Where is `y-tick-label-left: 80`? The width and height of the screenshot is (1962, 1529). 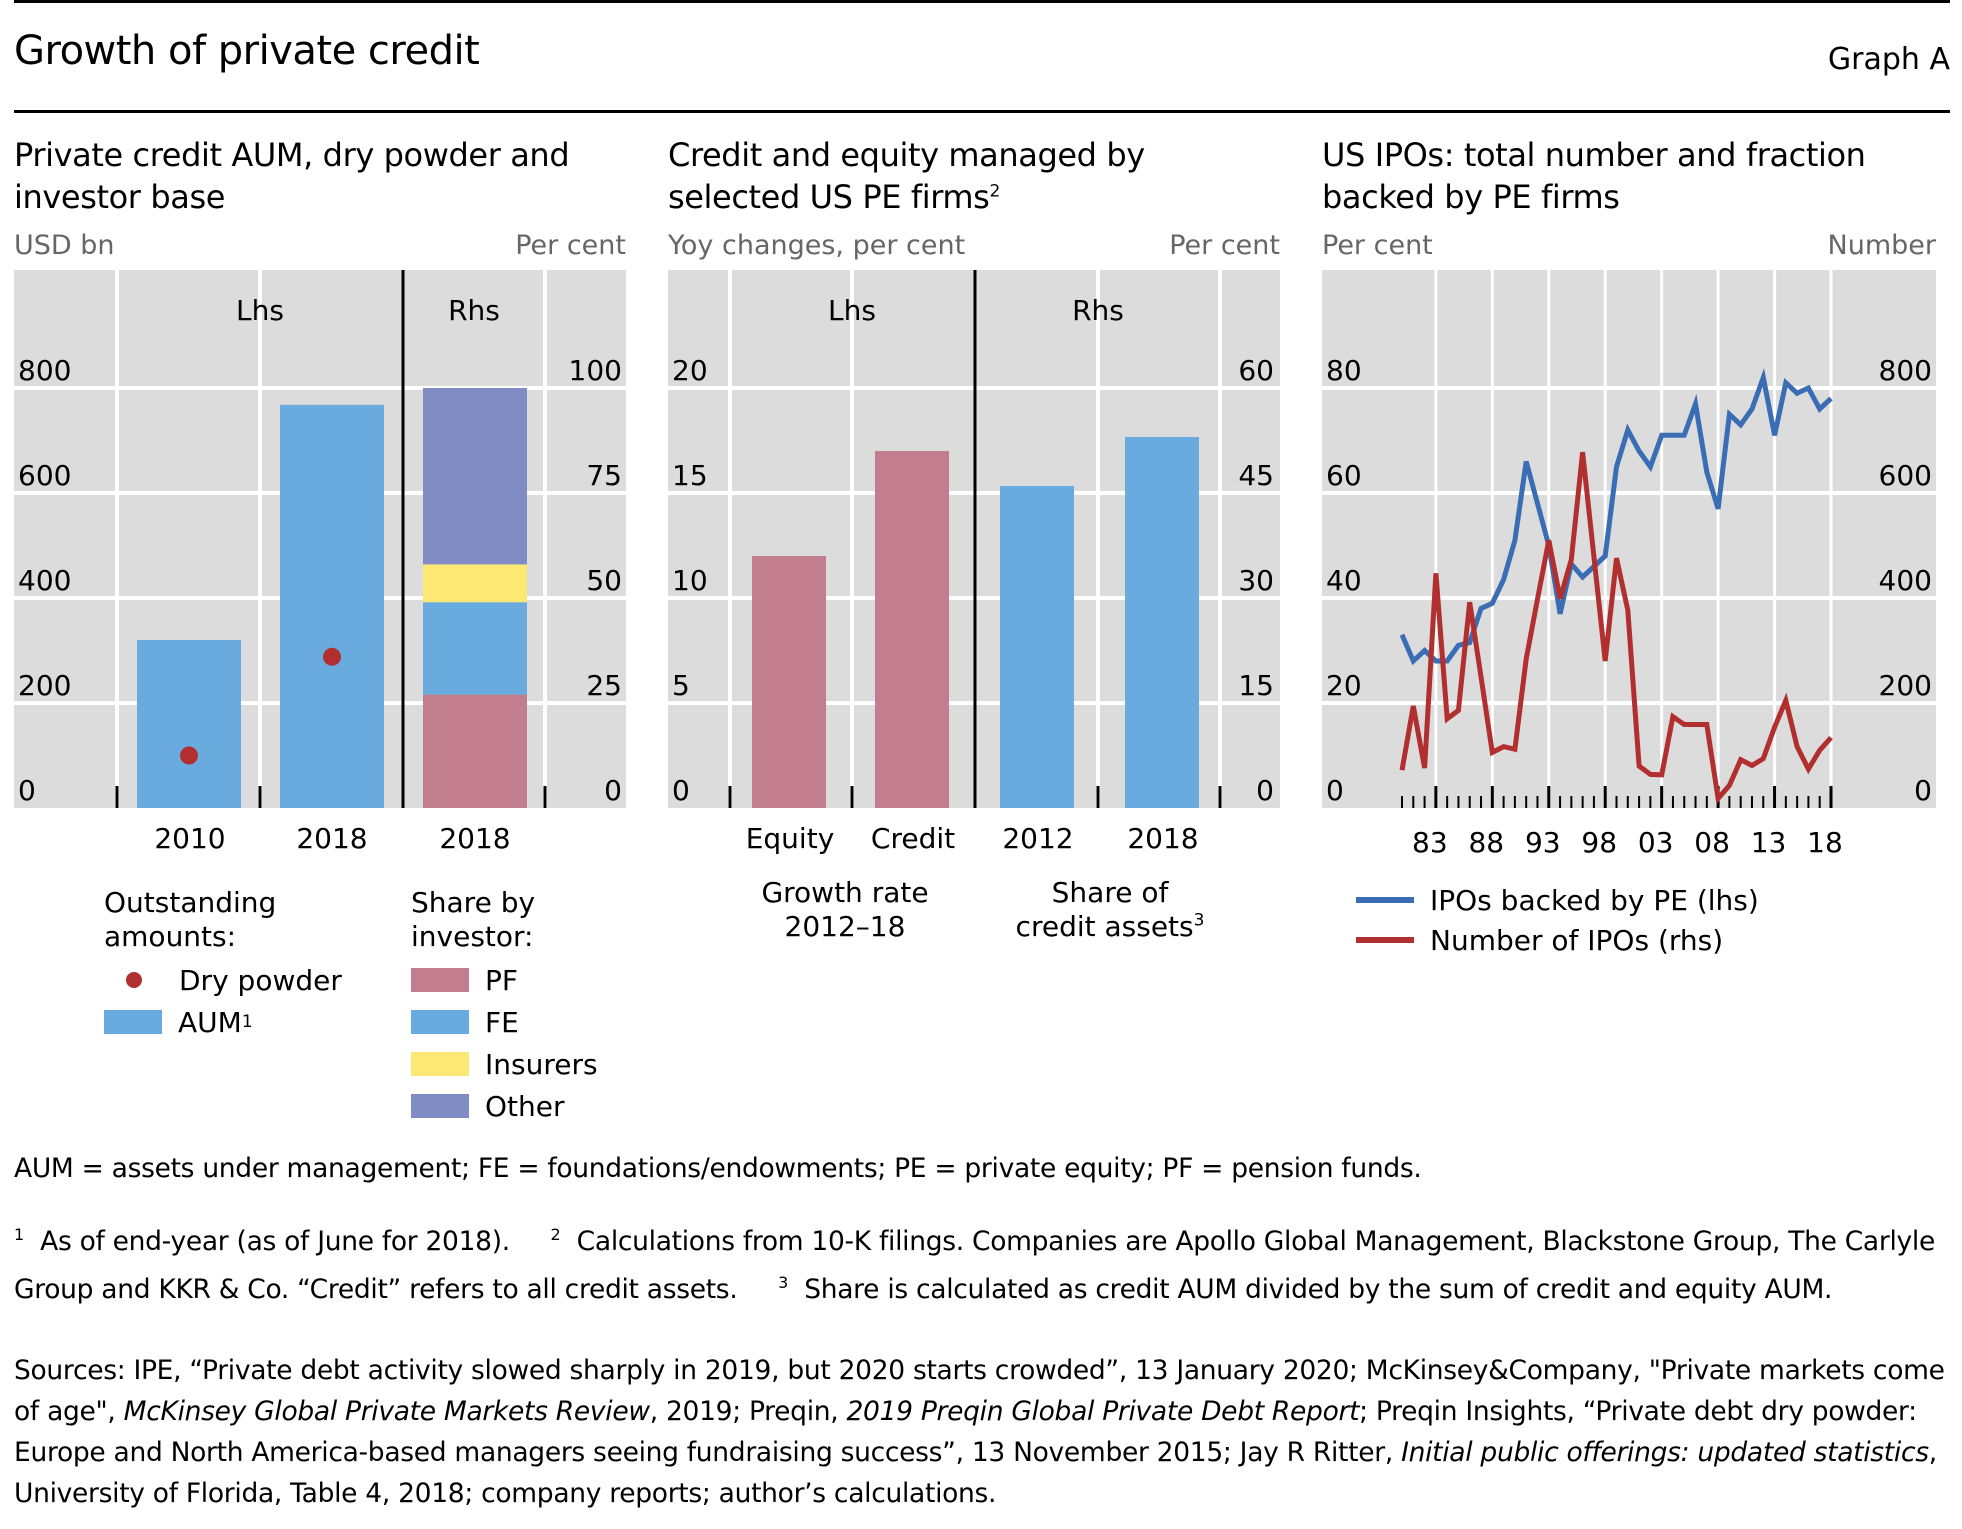
y-tick-label-left: 80 is located at coordinates (1344, 370).